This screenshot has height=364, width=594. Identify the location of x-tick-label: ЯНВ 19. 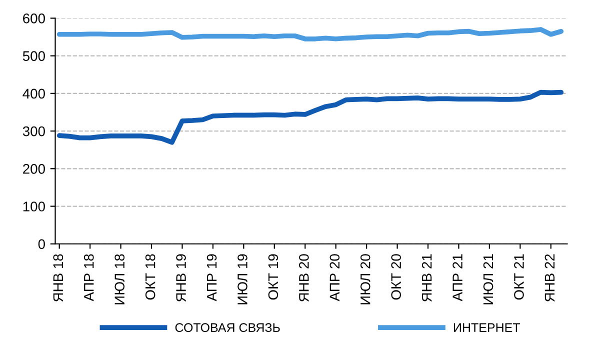
(181, 278).